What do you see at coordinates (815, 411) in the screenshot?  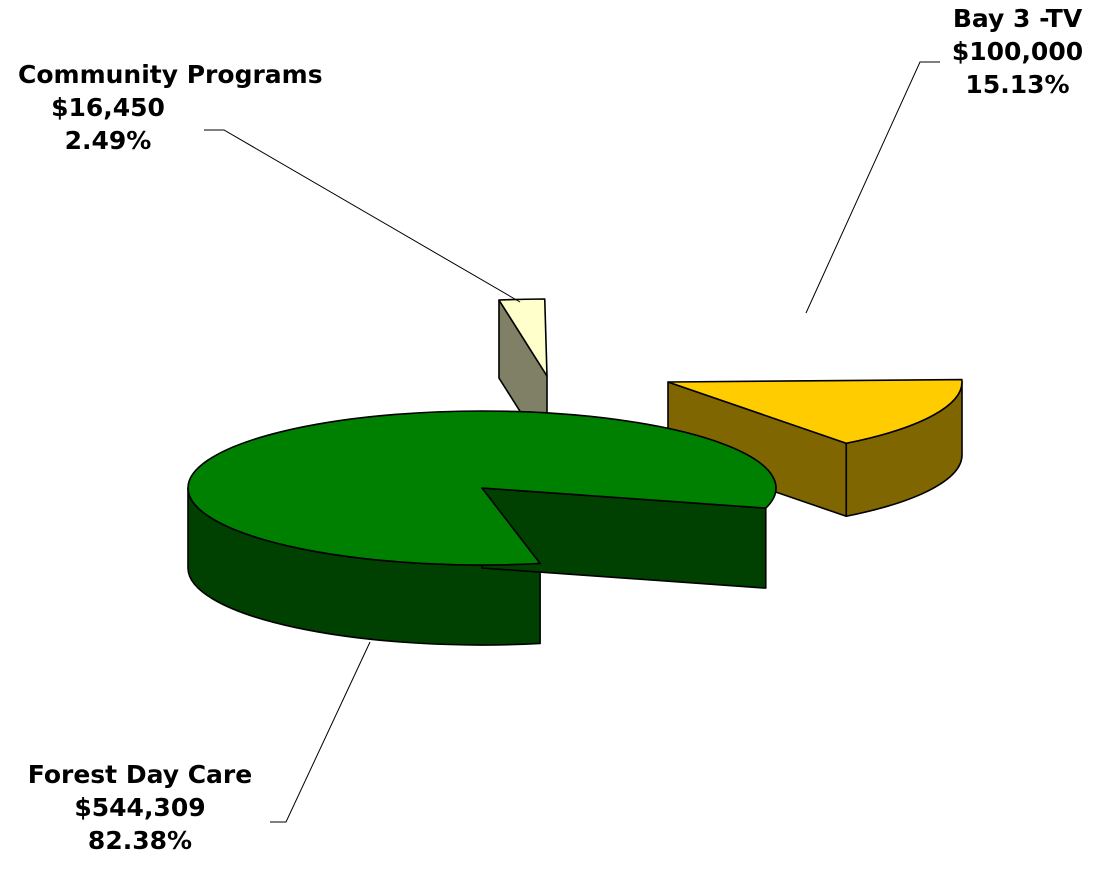 I see `slice-top-bay-3-tv` at bounding box center [815, 411].